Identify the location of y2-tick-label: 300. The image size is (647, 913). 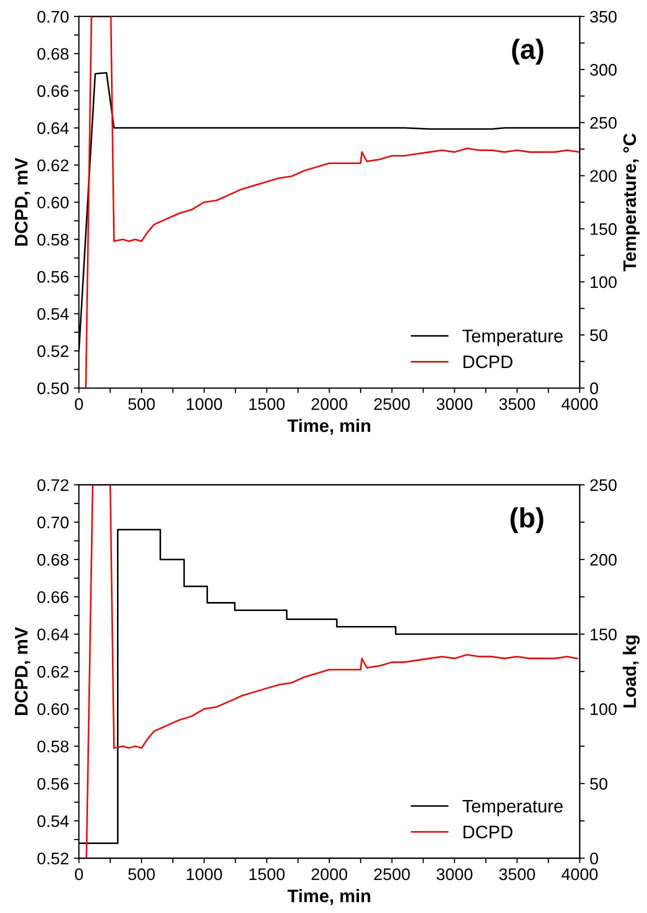
(603, 70).